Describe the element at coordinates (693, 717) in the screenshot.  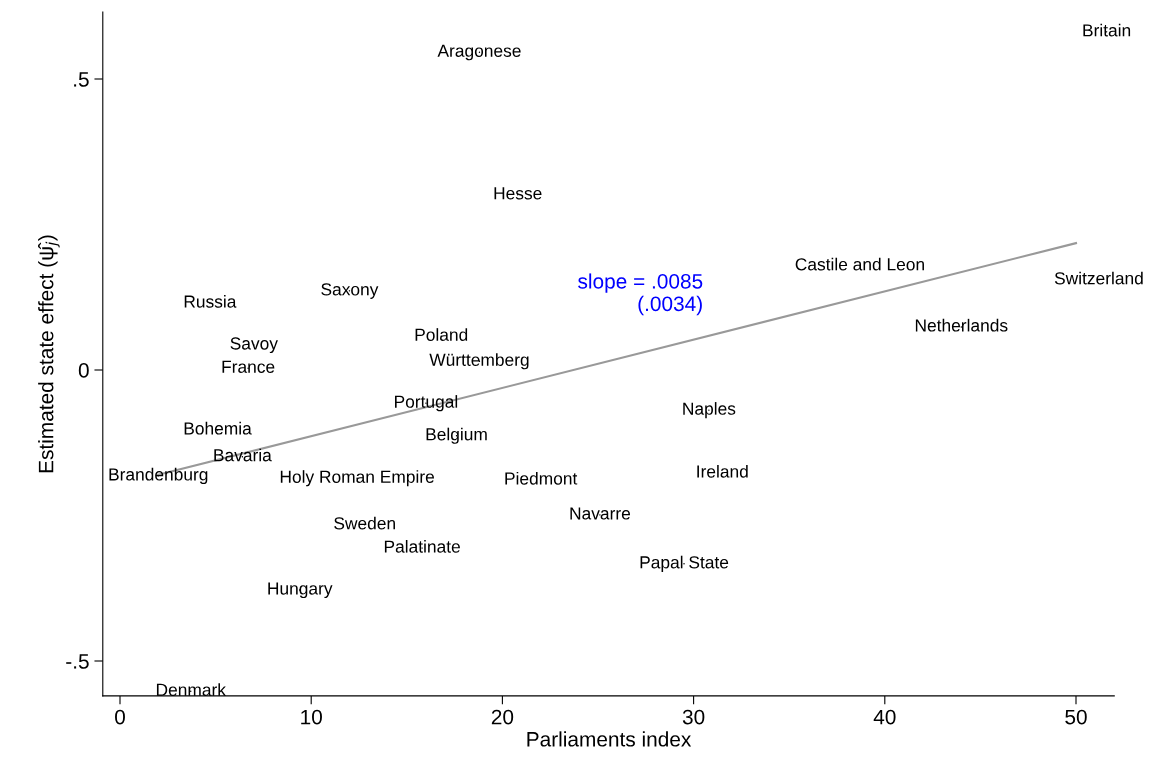
I see `x-tick-label: 30` at that location.